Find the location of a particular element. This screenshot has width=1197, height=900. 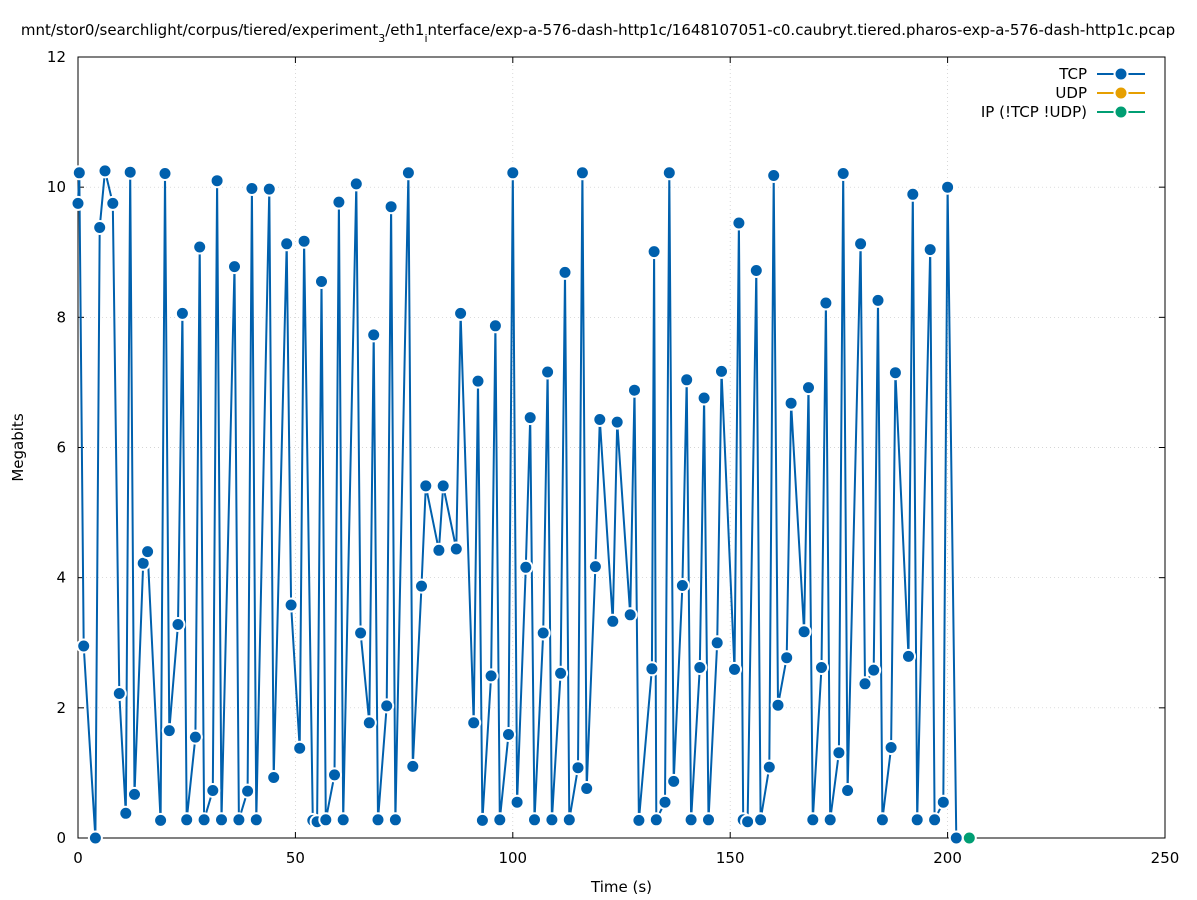

x-tick-label: 50 is located at coordinates (295, 858).